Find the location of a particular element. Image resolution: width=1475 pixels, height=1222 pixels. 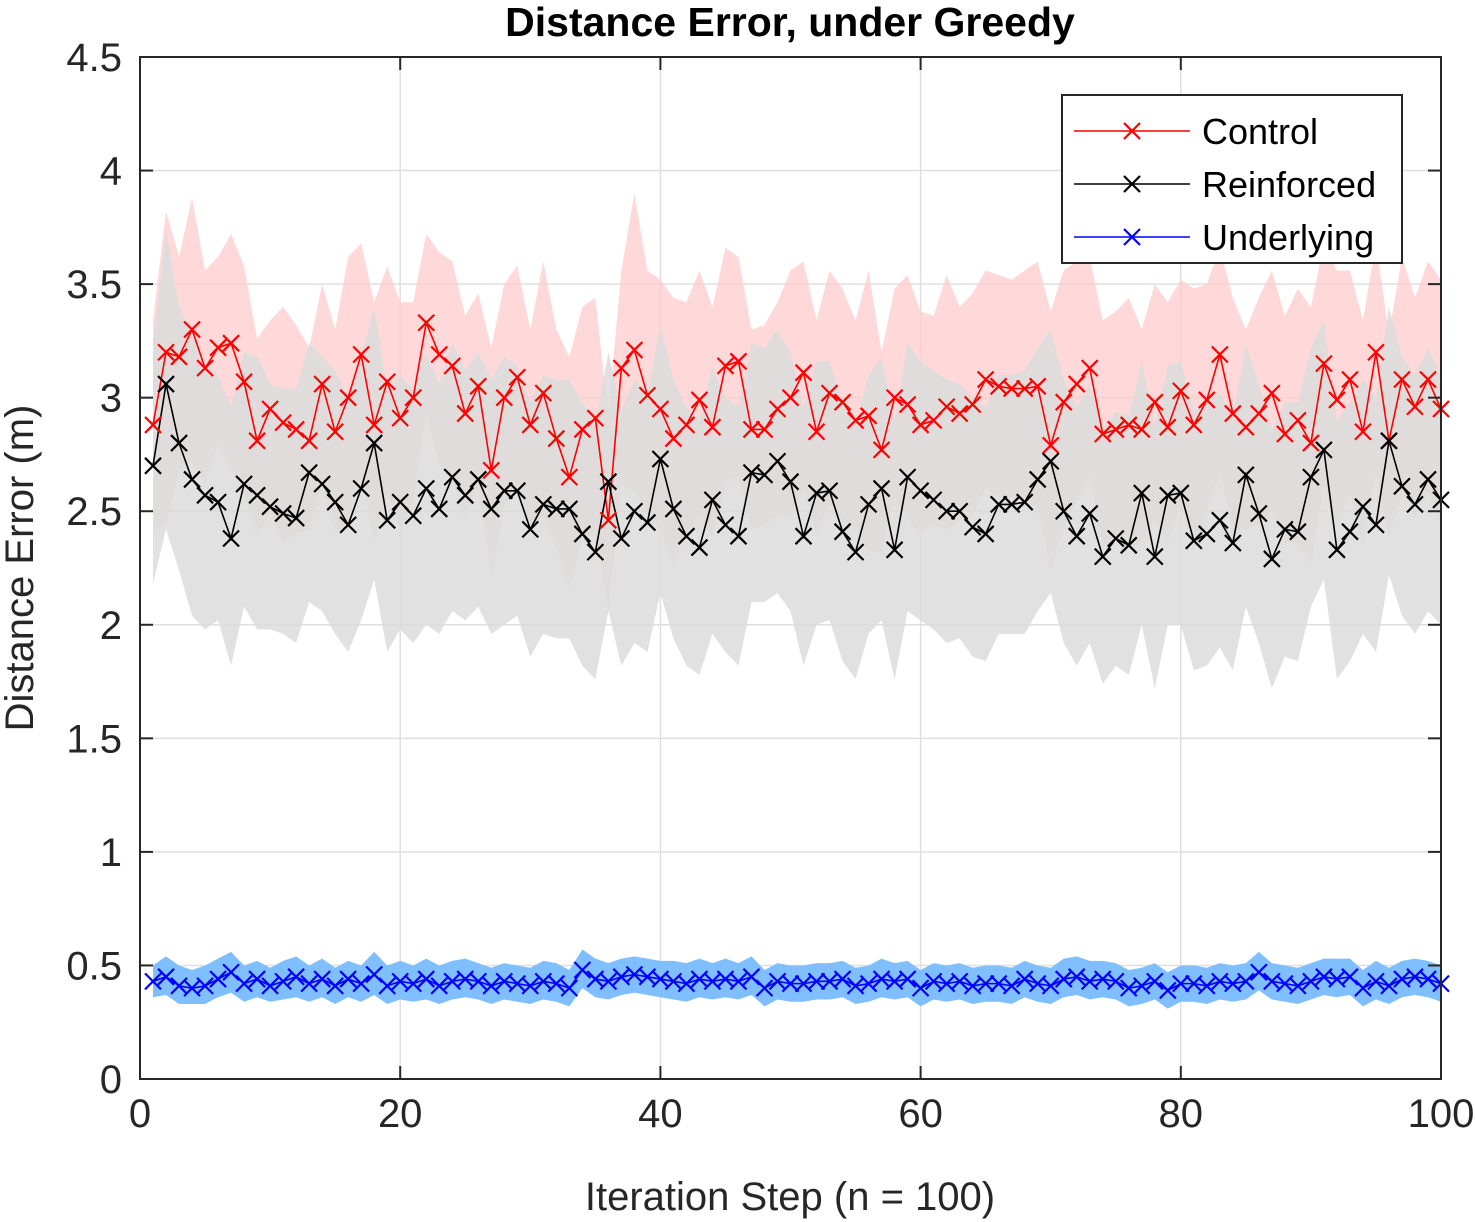

y-tick-label: 3 is located at coordinates (111, 399).